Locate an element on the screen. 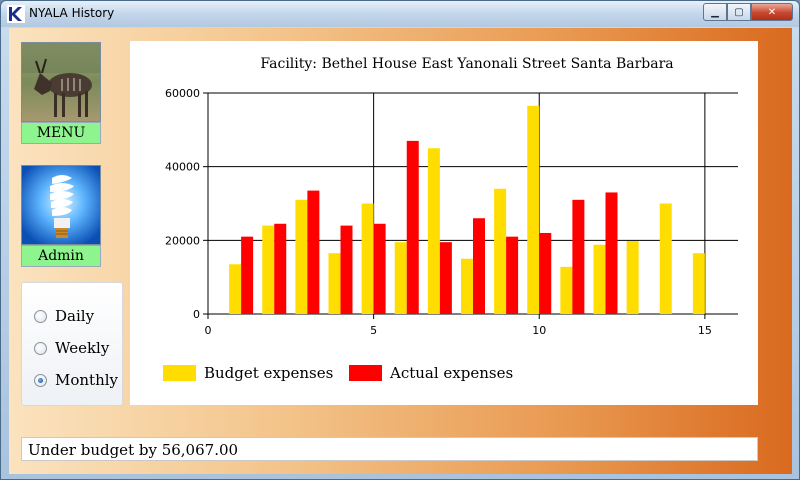 The width and height of the screenshot is (800, 480). x-tick-label: 5 is located at coordinates (373, 330).